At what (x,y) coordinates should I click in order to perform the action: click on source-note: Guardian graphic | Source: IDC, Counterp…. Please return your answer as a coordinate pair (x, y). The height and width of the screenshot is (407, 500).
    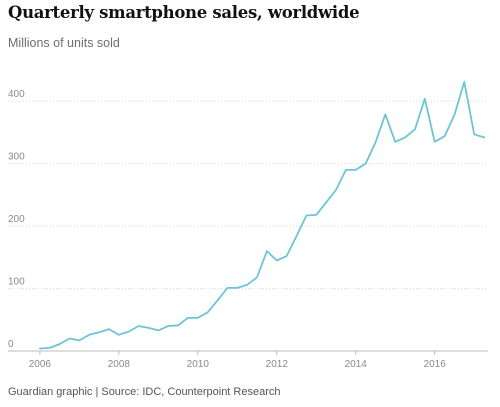
    Looking at the image, I should click on (144, 392).